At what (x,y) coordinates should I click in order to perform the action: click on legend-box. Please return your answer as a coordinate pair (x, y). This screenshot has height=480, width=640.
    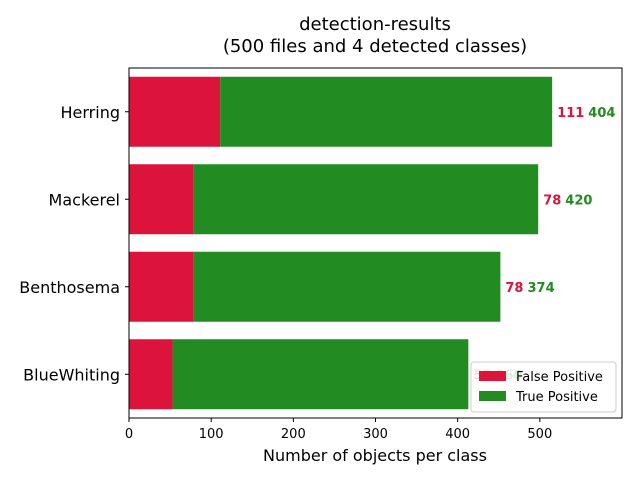
    Looking at the image, I should click on (543, 387).